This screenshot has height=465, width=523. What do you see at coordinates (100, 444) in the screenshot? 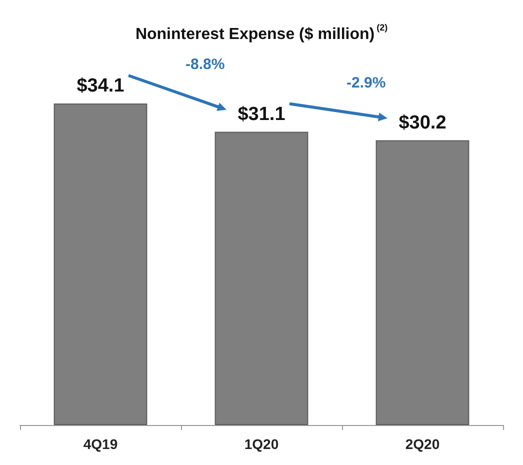
I see `x-tick-label: 4Q19` at bounding box center [100, 444].